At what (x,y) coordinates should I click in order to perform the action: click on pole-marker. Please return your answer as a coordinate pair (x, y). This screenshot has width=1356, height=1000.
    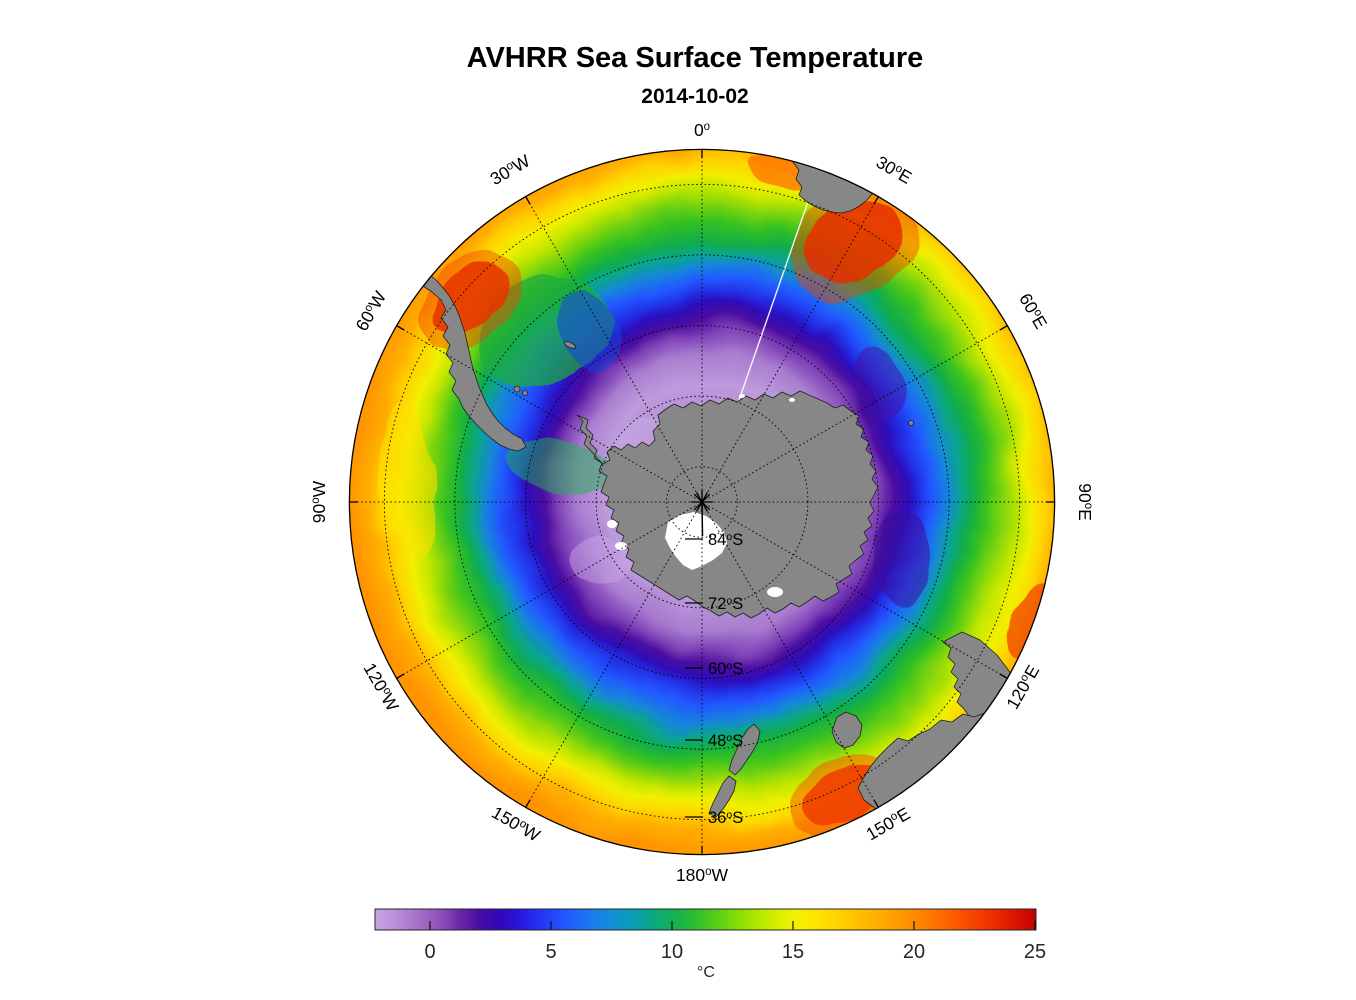
    Looking at the image, I should click on (702, 513).